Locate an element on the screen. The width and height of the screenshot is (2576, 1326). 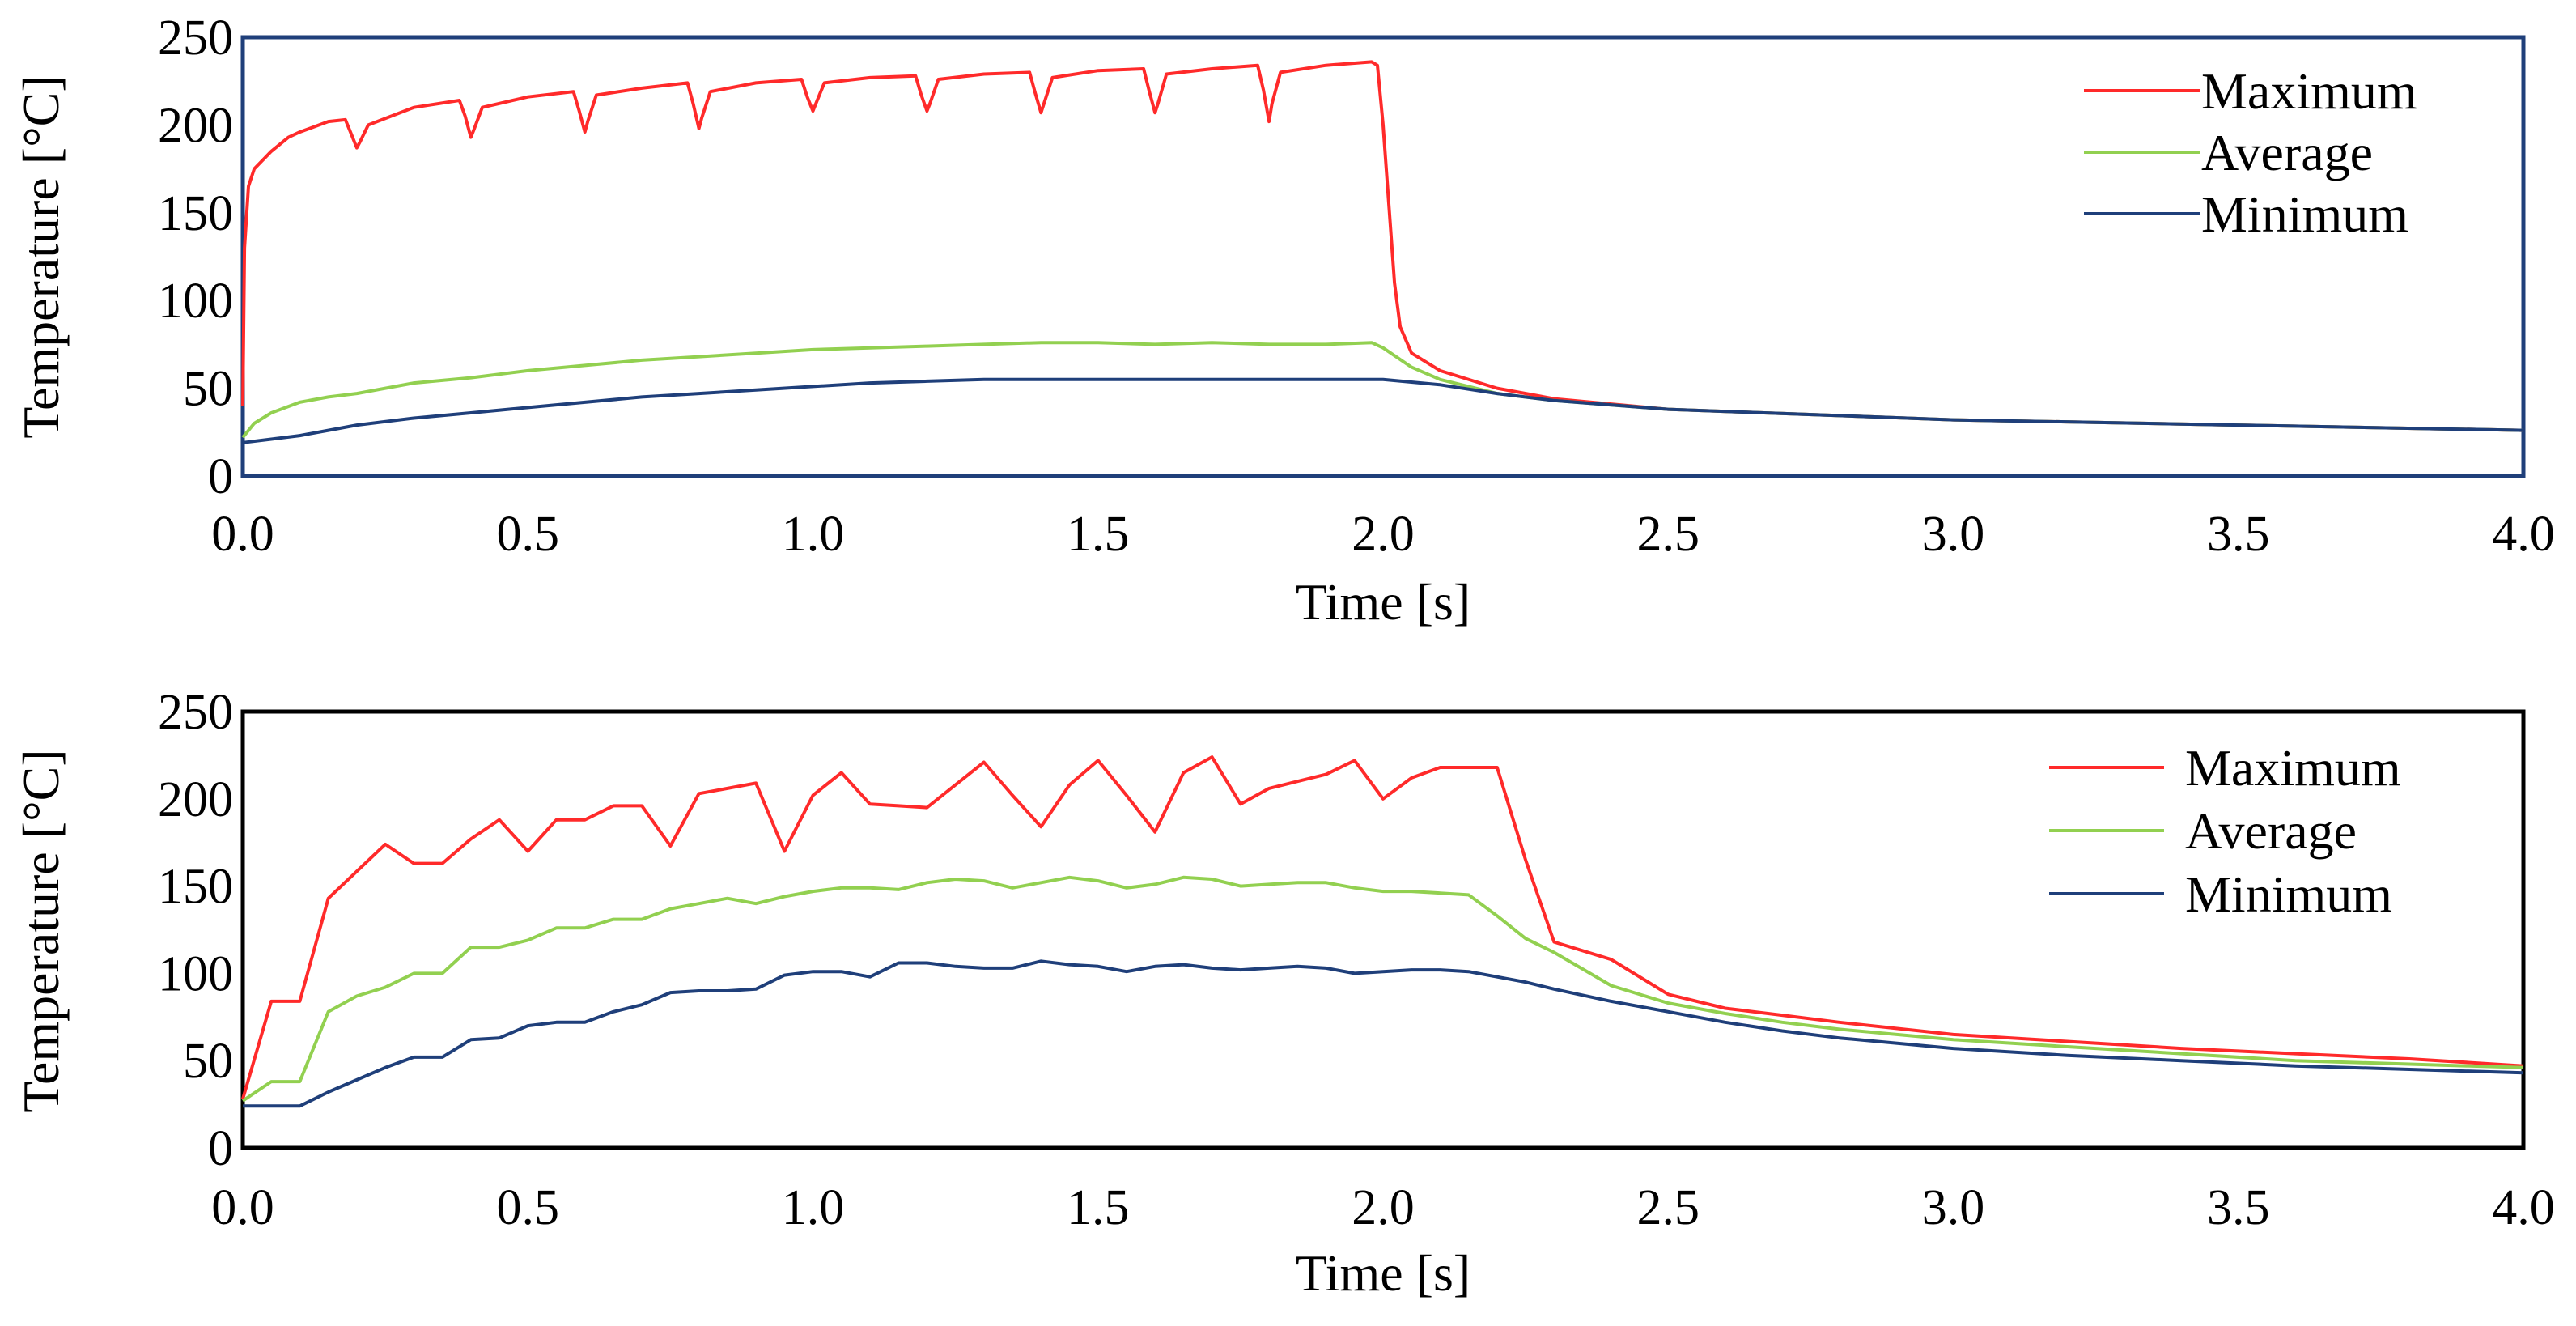
legend-label-average-bottom: Average is located at coordinates (2271, 831).